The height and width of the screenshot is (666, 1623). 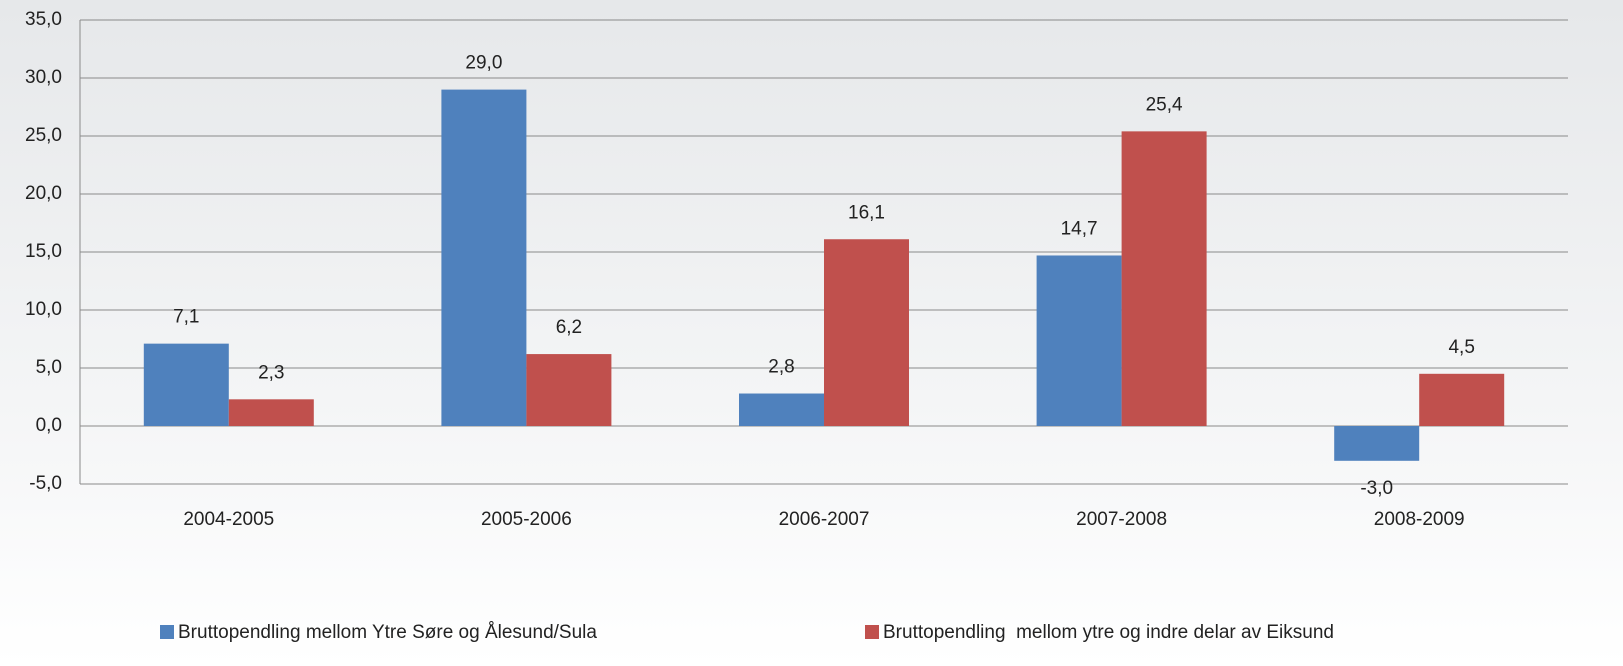 I want to click on y-tick-label: 10,0, so click(x=43, y=309).